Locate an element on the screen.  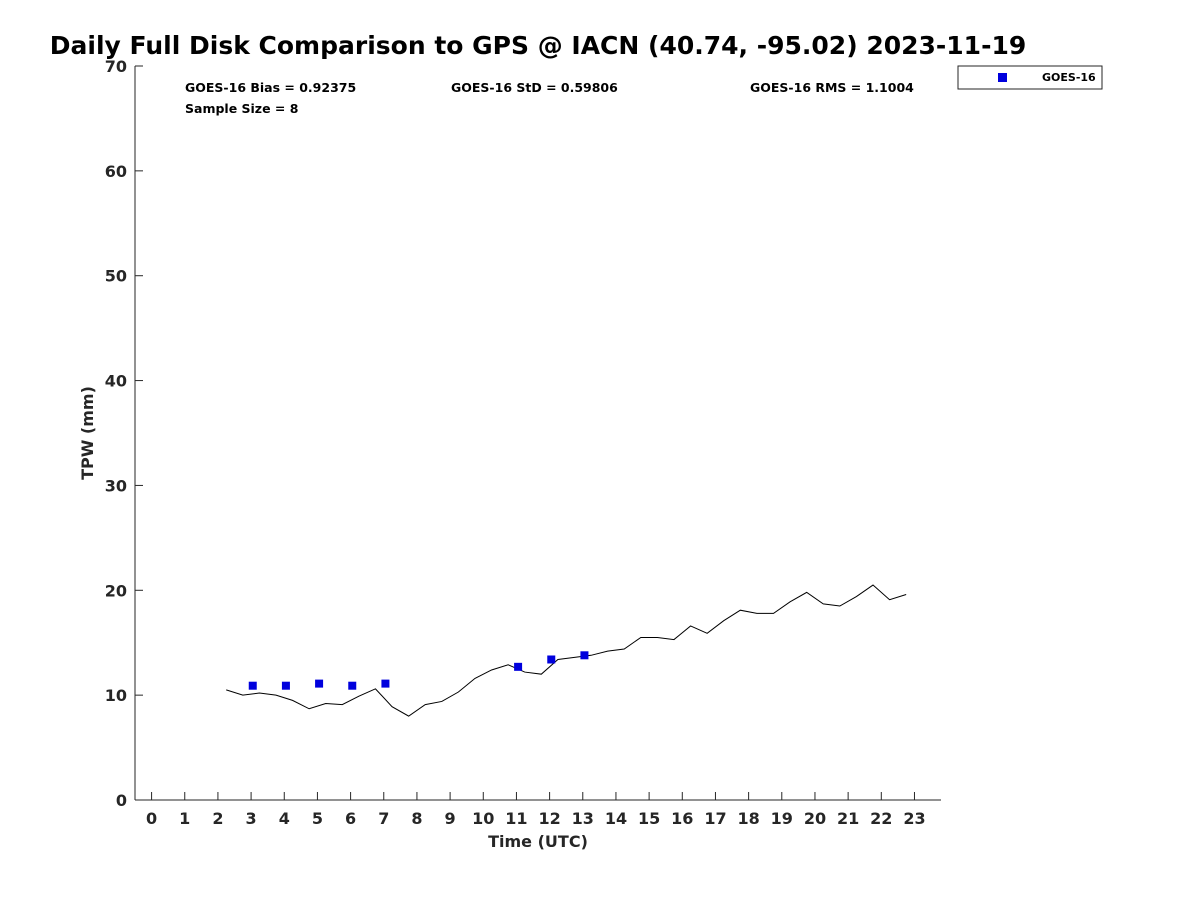
y-tick-label: 30 is located at coordinates (116, 485).